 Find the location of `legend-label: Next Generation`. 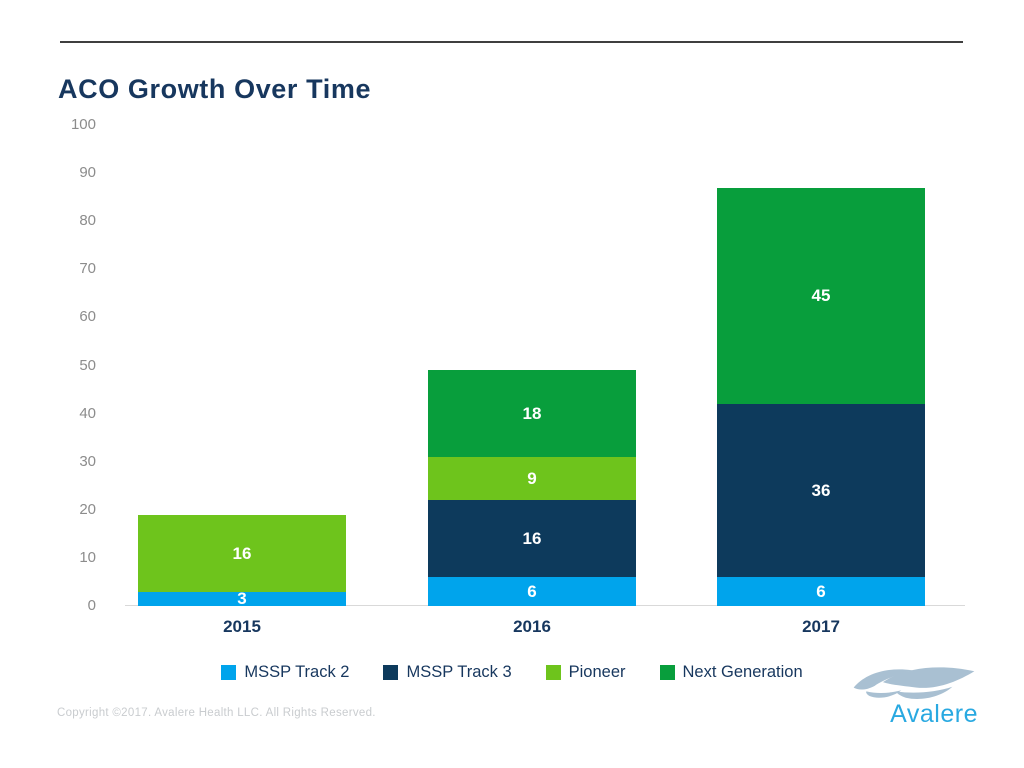

legend-label: Next Generation is located at coordinates (742, 672).